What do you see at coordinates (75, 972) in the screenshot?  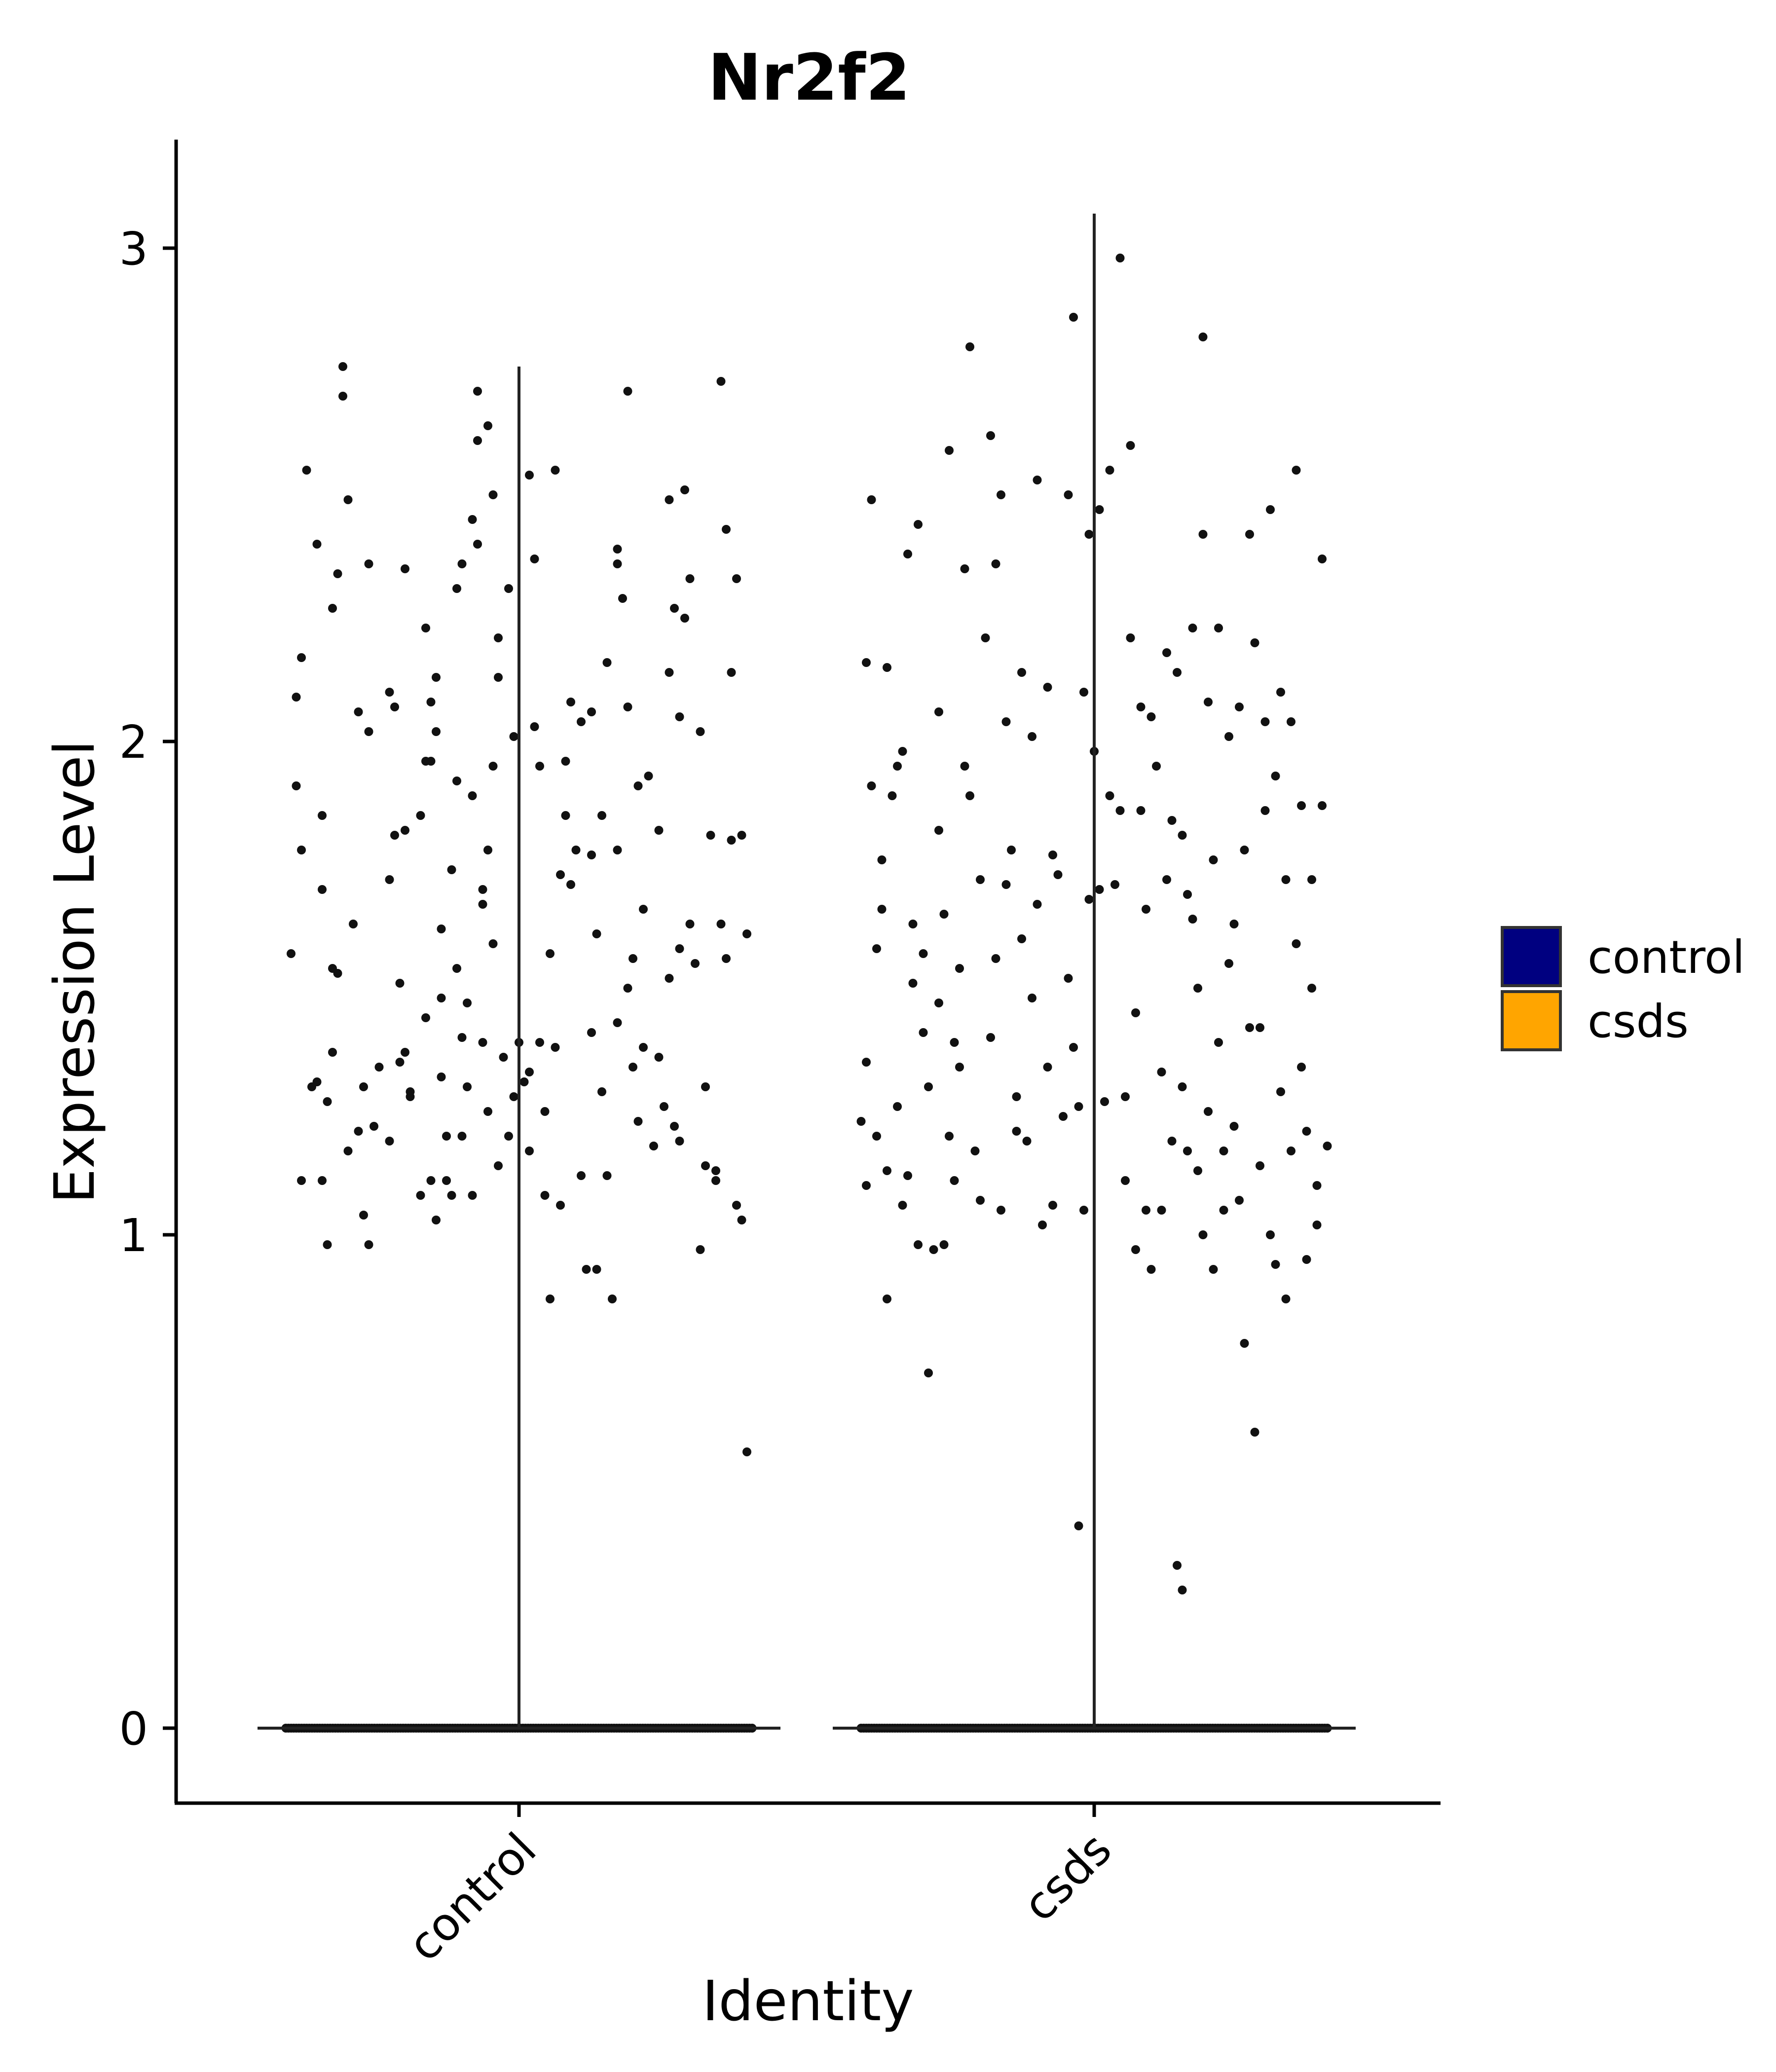 I see `y-axis-label: Expression Level` at bounding box center [75, 972].